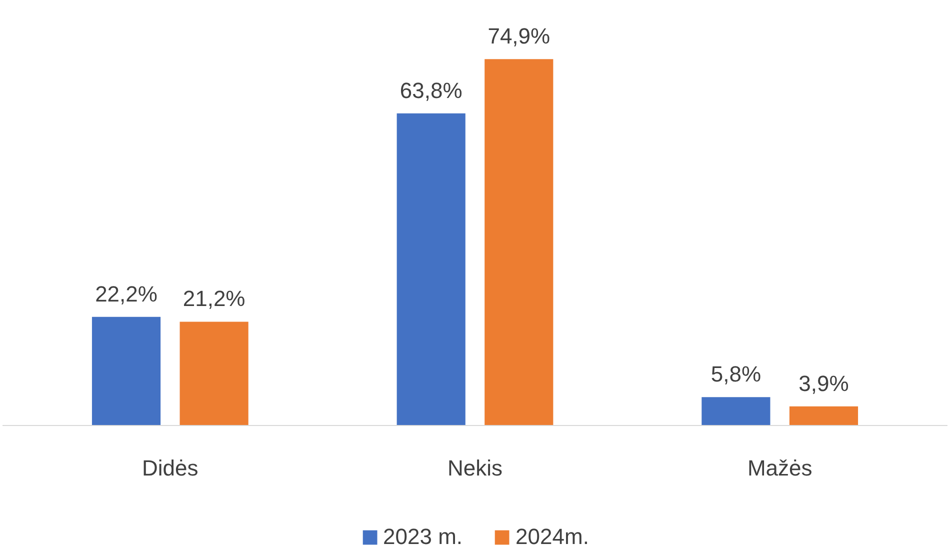  I want to click on legend-label: 2023 m., so click(423, 537).